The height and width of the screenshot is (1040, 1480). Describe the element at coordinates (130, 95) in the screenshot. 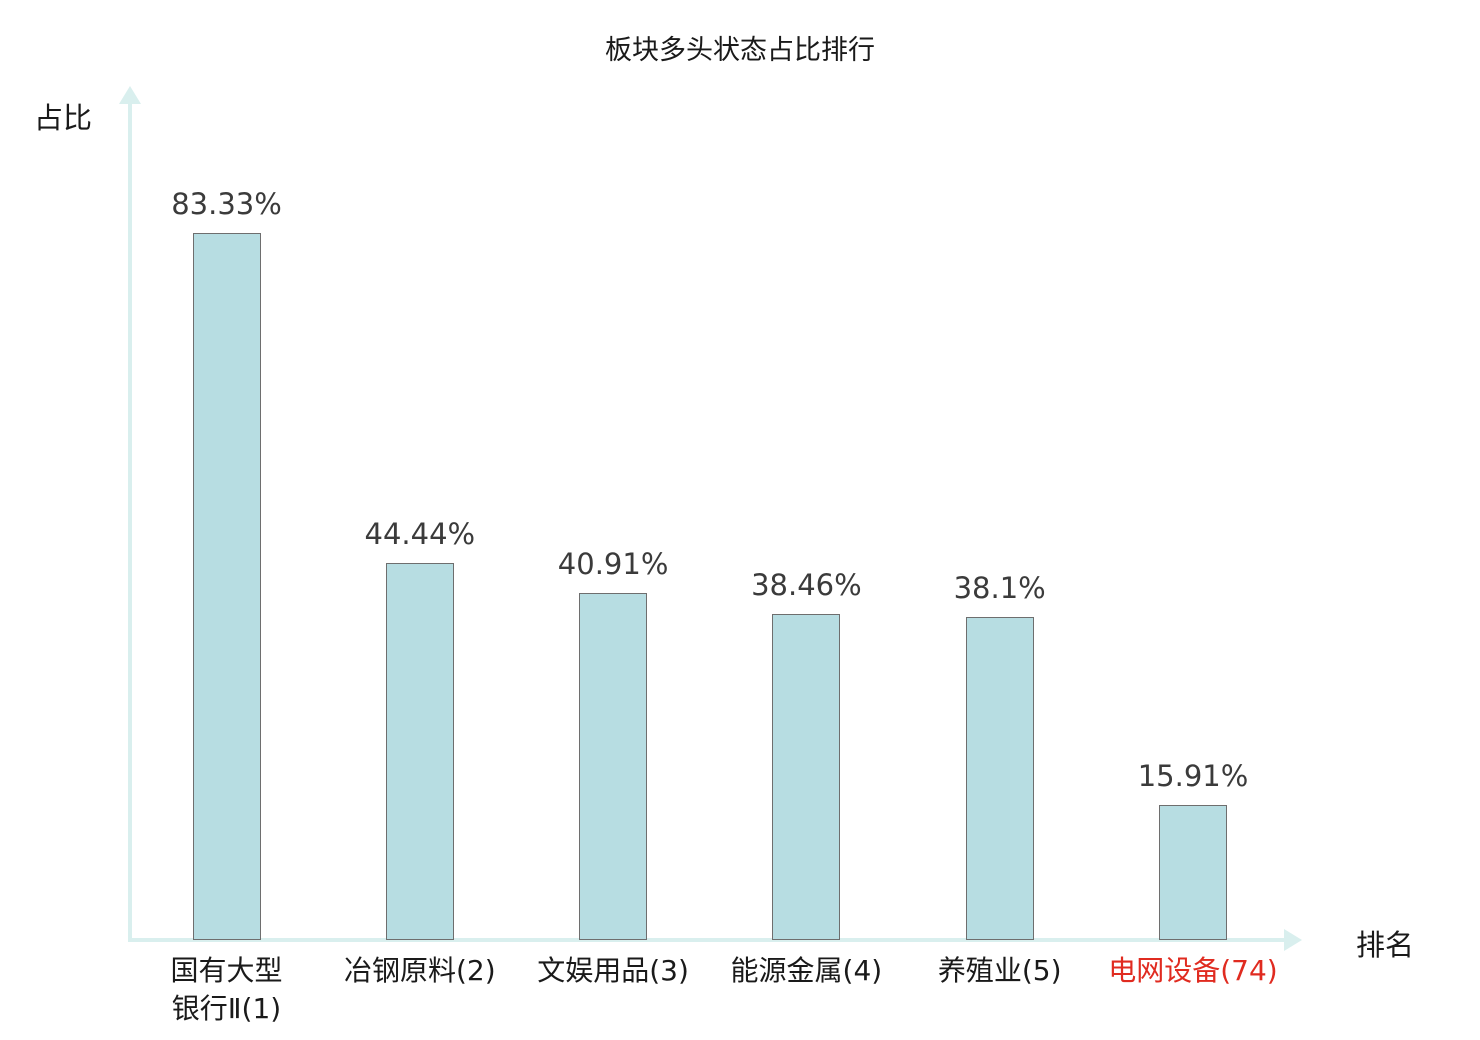

I see `y-axis-arrow-icon` at that location.